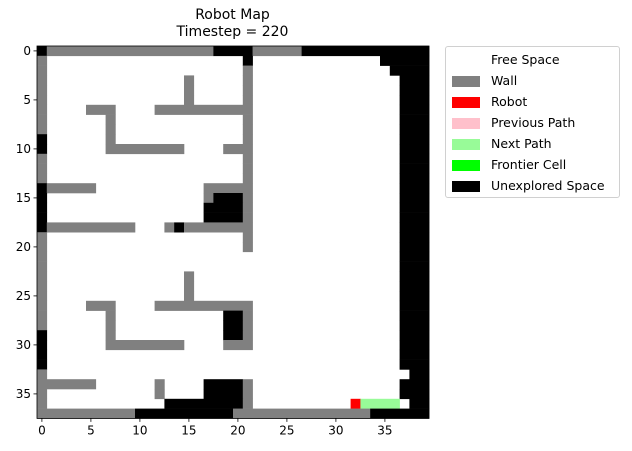  I want to click on y-tick-label: 25, so click(23, 296).